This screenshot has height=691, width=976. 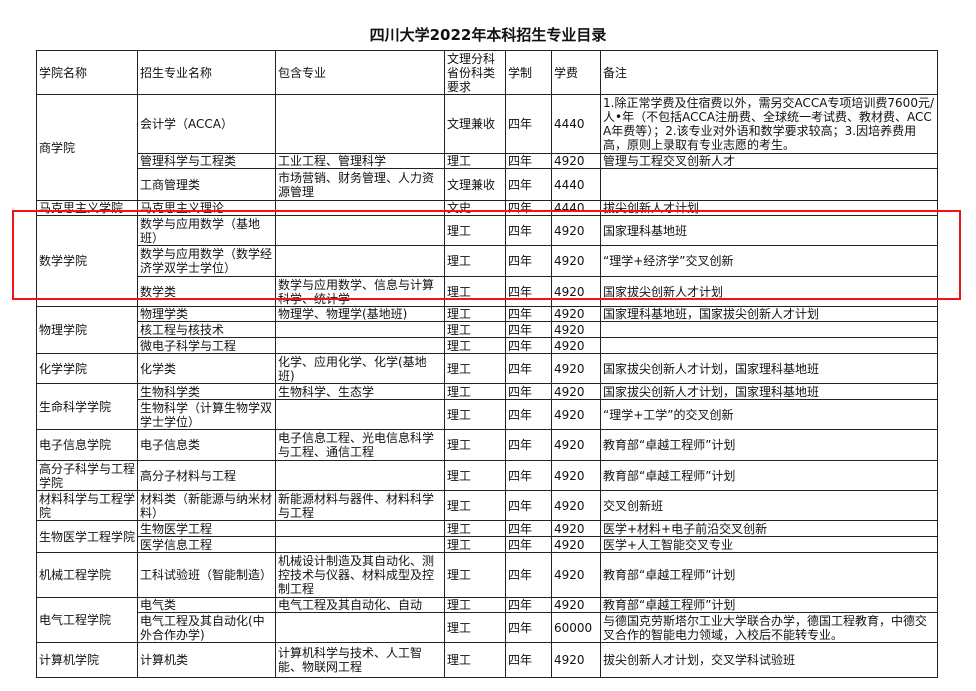 What do you see at coordinates (57, 147) in the screenshot?
I see `college-name: 商学院` at bounding box center [57, 147].